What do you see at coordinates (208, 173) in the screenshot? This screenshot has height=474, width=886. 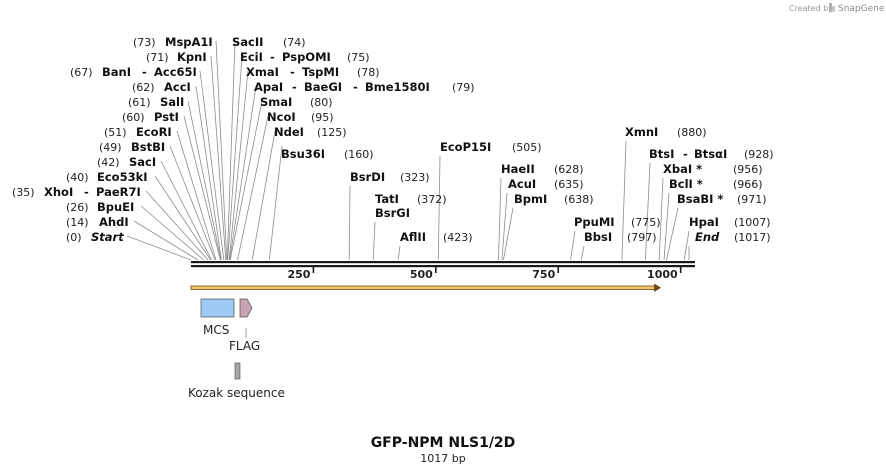 I see `leader-line-acci` at bounding box center [208, 173].